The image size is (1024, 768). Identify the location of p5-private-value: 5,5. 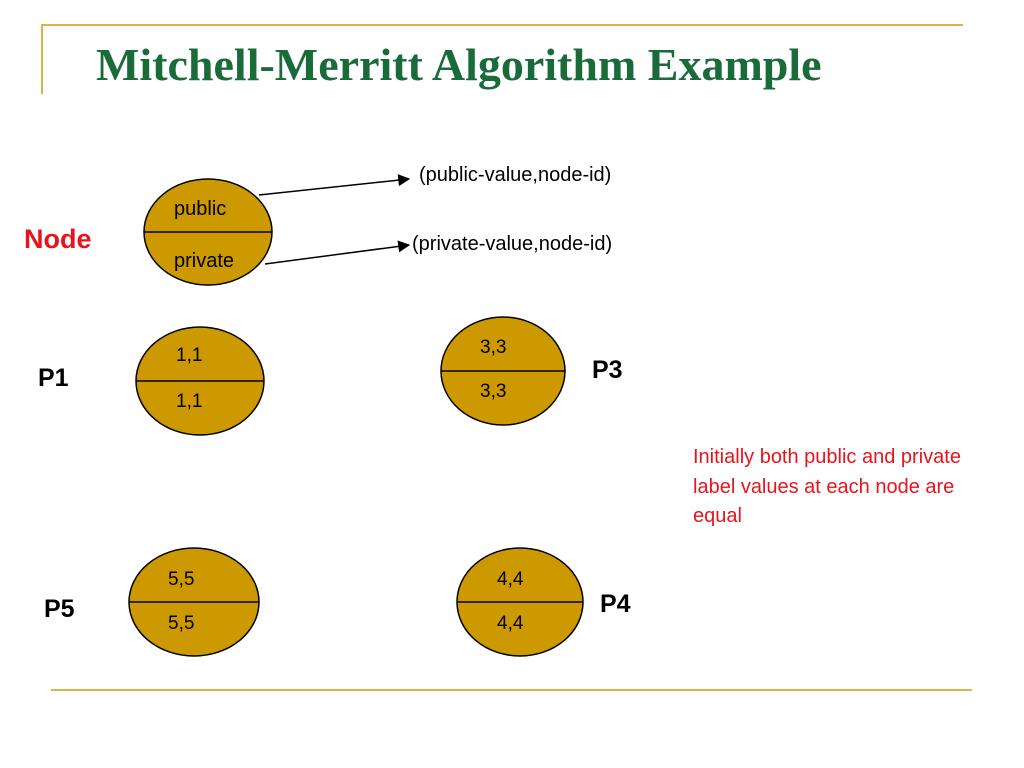
(181, 623).